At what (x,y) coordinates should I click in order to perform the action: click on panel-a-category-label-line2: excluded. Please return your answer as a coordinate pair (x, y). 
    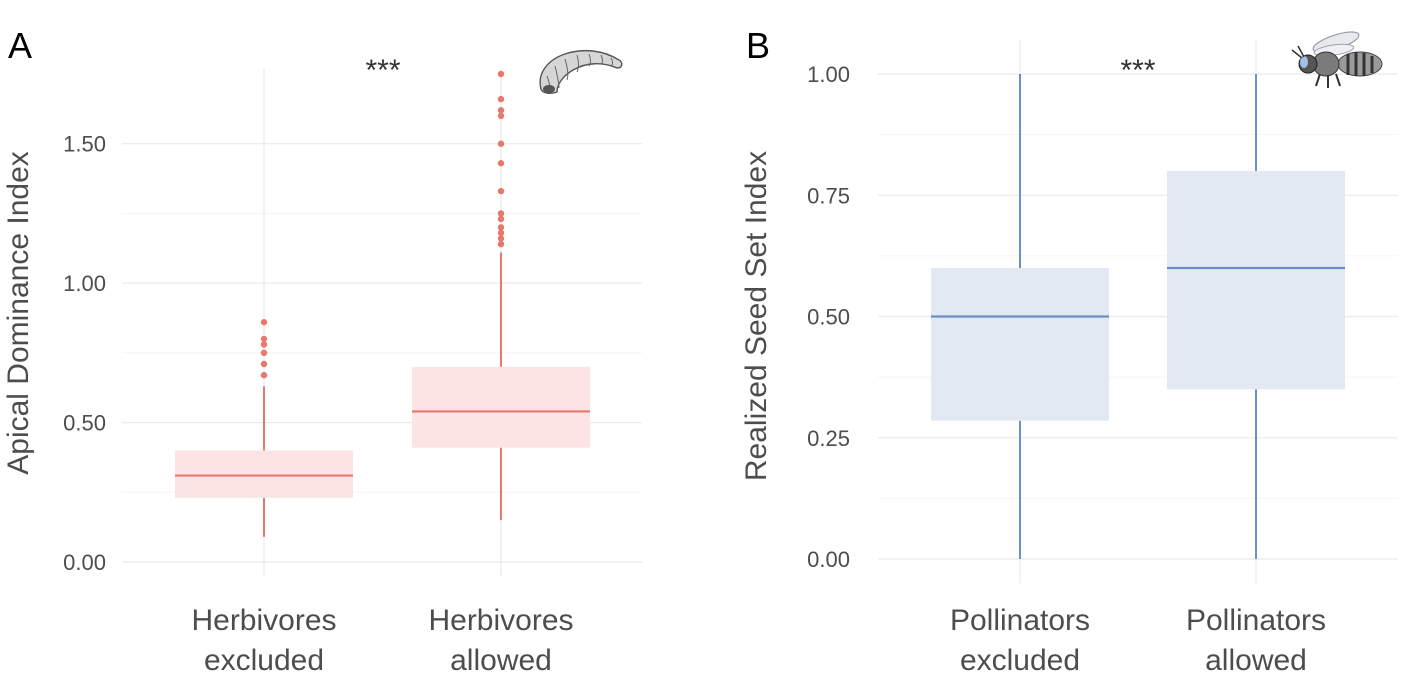
    Looking at the image, I should click on (264, 660).